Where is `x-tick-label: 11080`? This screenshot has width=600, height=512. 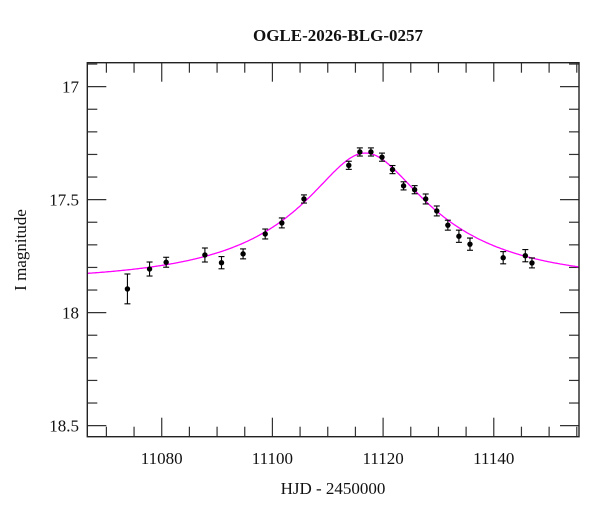 x-tick-label: 11080 is located at coordinates (162, 458).